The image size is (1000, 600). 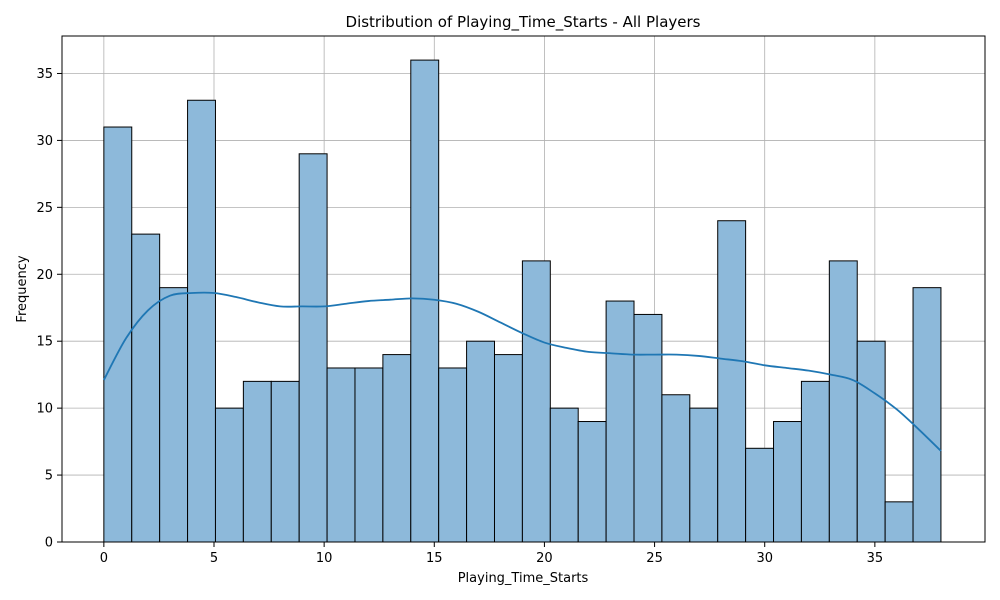 I want to click on y-tick-label: 0, so click(x=49, y=543).